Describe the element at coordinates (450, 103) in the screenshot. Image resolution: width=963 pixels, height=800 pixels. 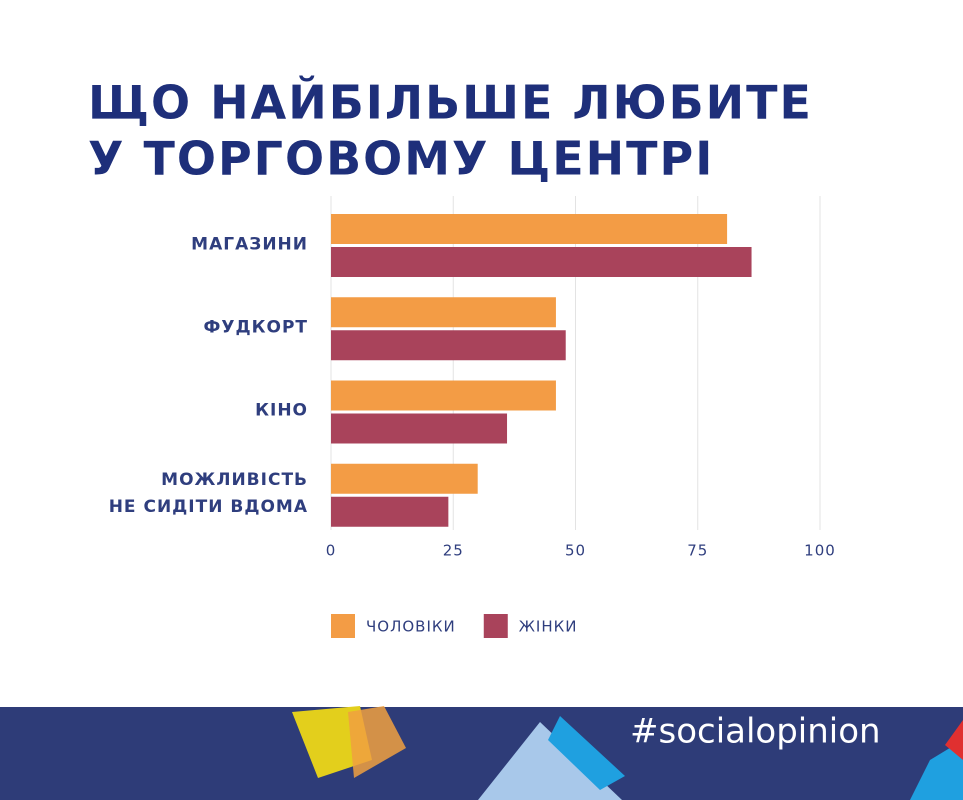
I see `chart-title: ЩО НАЙБІЛЬШЕ ЛЮБИТЕ` at that location.